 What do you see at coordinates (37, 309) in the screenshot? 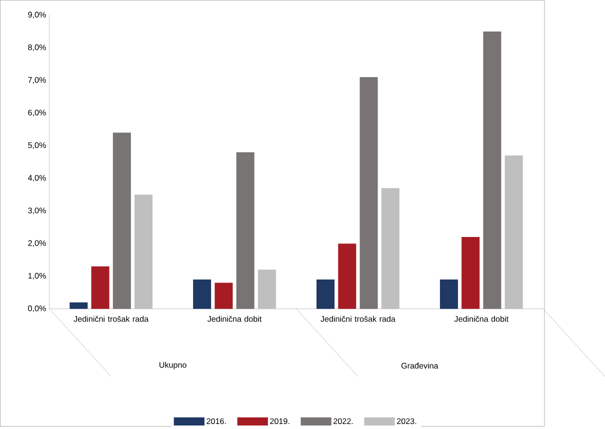
I see `y-tick-label: 0,0%` at bounding box center [37, 309].